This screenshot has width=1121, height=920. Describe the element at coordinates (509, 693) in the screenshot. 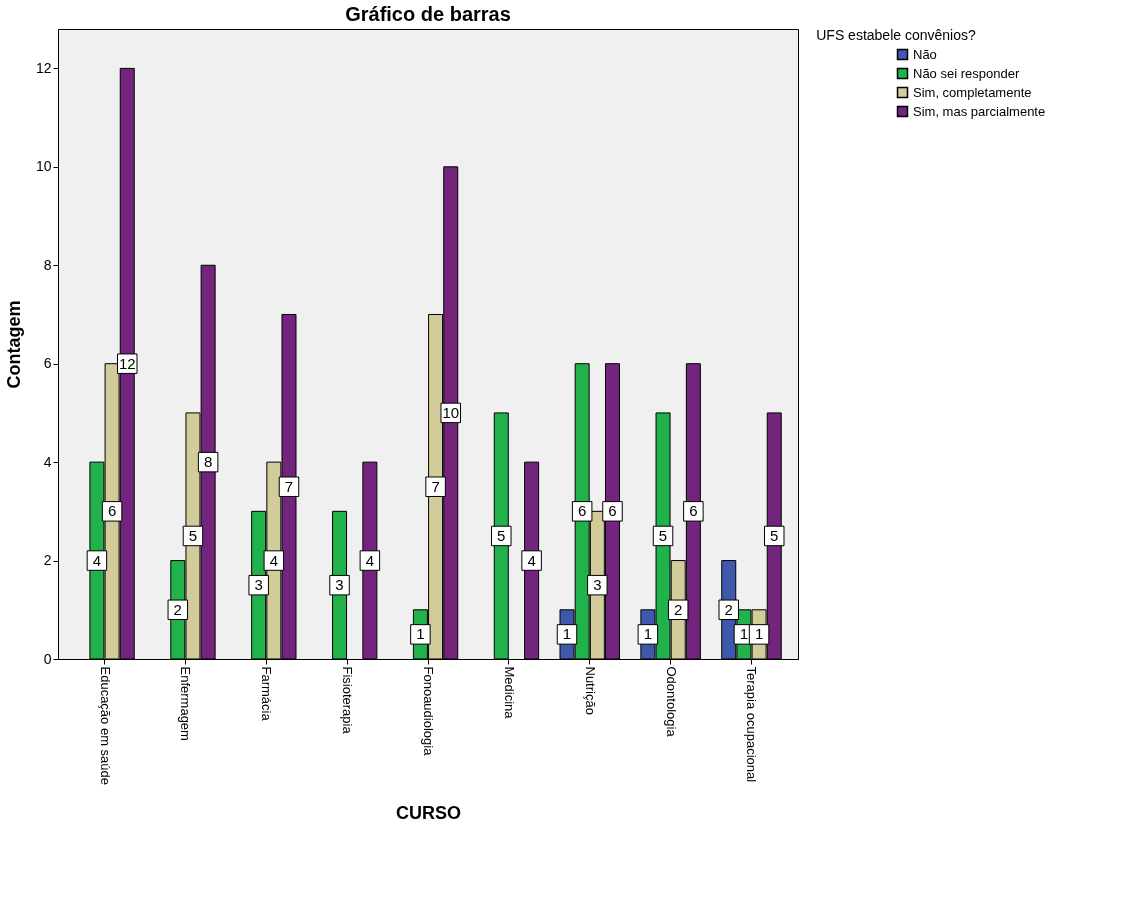

I see `x-tick-label: Medicina` at that location.